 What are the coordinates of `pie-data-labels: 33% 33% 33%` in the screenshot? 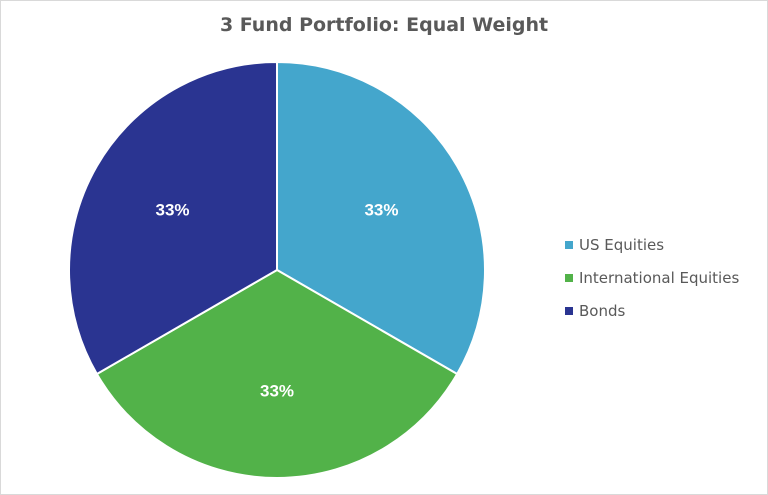 It's located at (277, 301).